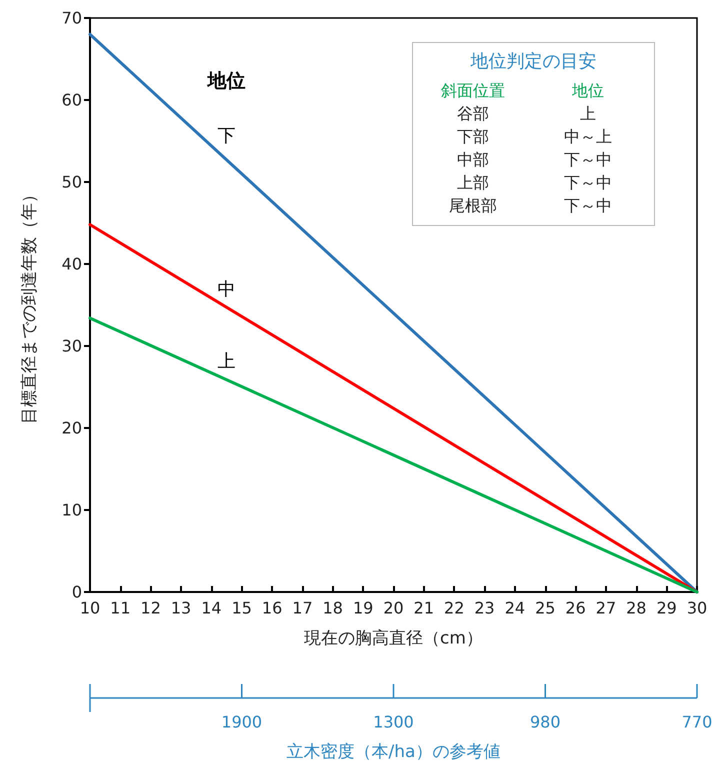 Image resolution: width=720 pixels, height=771 pixels. I want to click on annotation: 地位判定の目安, so click(534, 61).